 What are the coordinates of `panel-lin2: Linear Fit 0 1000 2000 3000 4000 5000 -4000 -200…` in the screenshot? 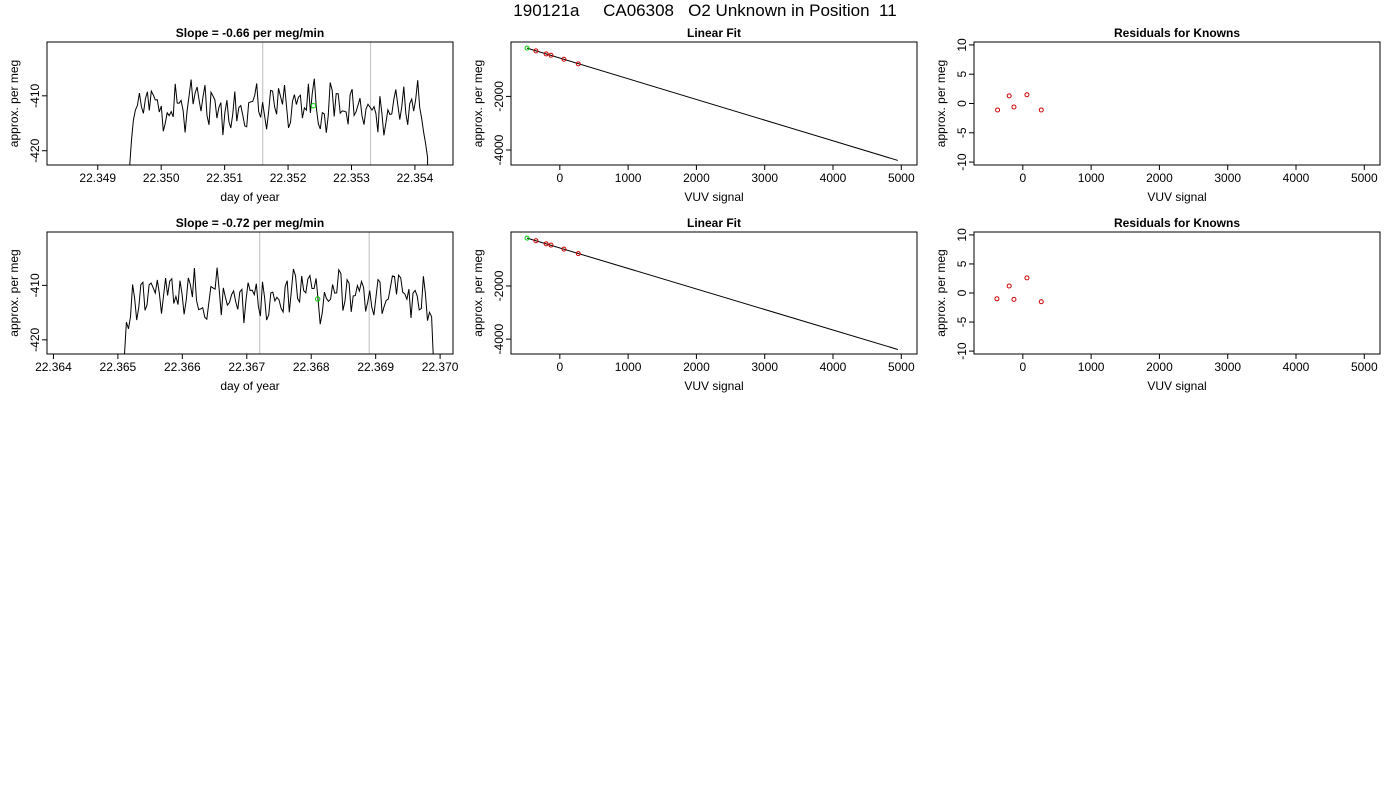 It's located at (694, 304).